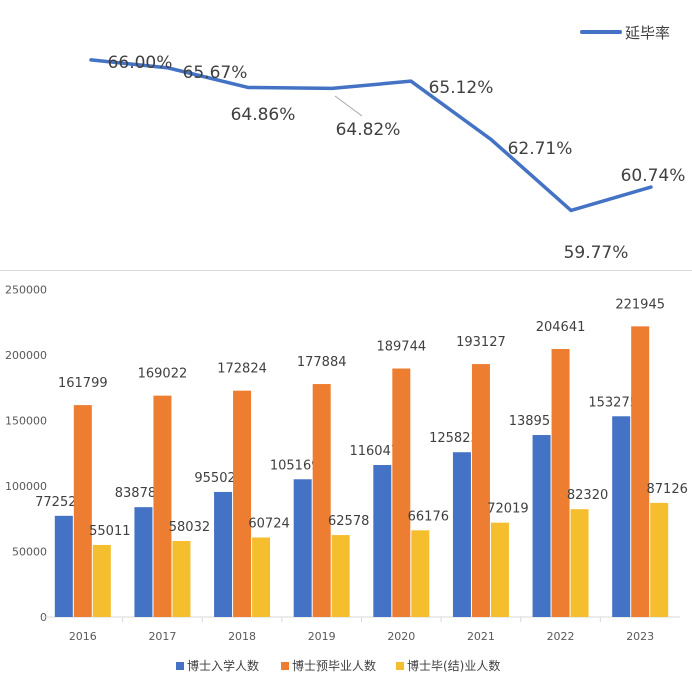 The image size is (692, 691). I want to click on rate-data-label: 59.77%, so click(596, 253).